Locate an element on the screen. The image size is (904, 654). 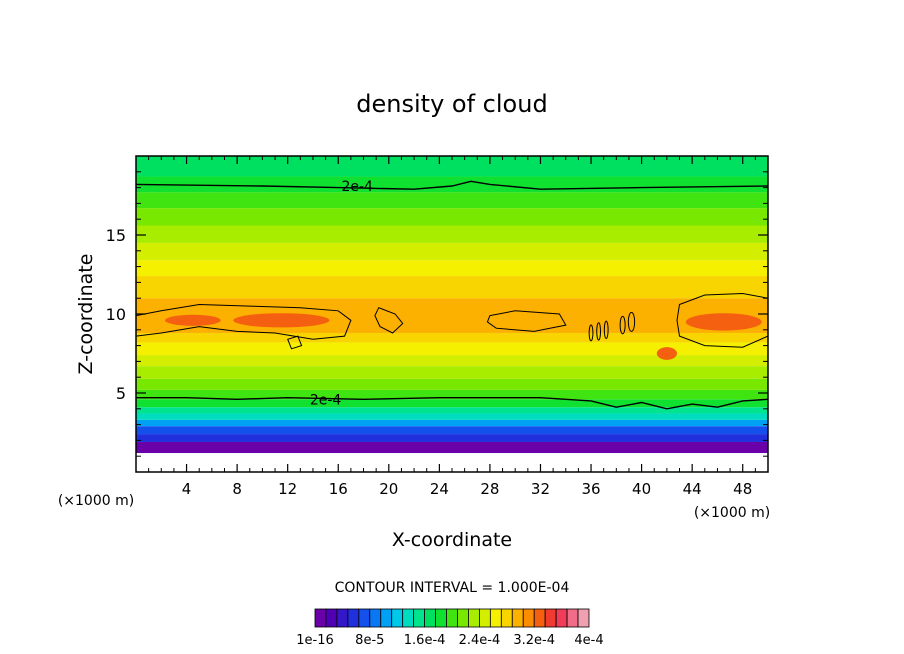
colorbar-label-5: 4e-4 is located at coordinates (588, 640).